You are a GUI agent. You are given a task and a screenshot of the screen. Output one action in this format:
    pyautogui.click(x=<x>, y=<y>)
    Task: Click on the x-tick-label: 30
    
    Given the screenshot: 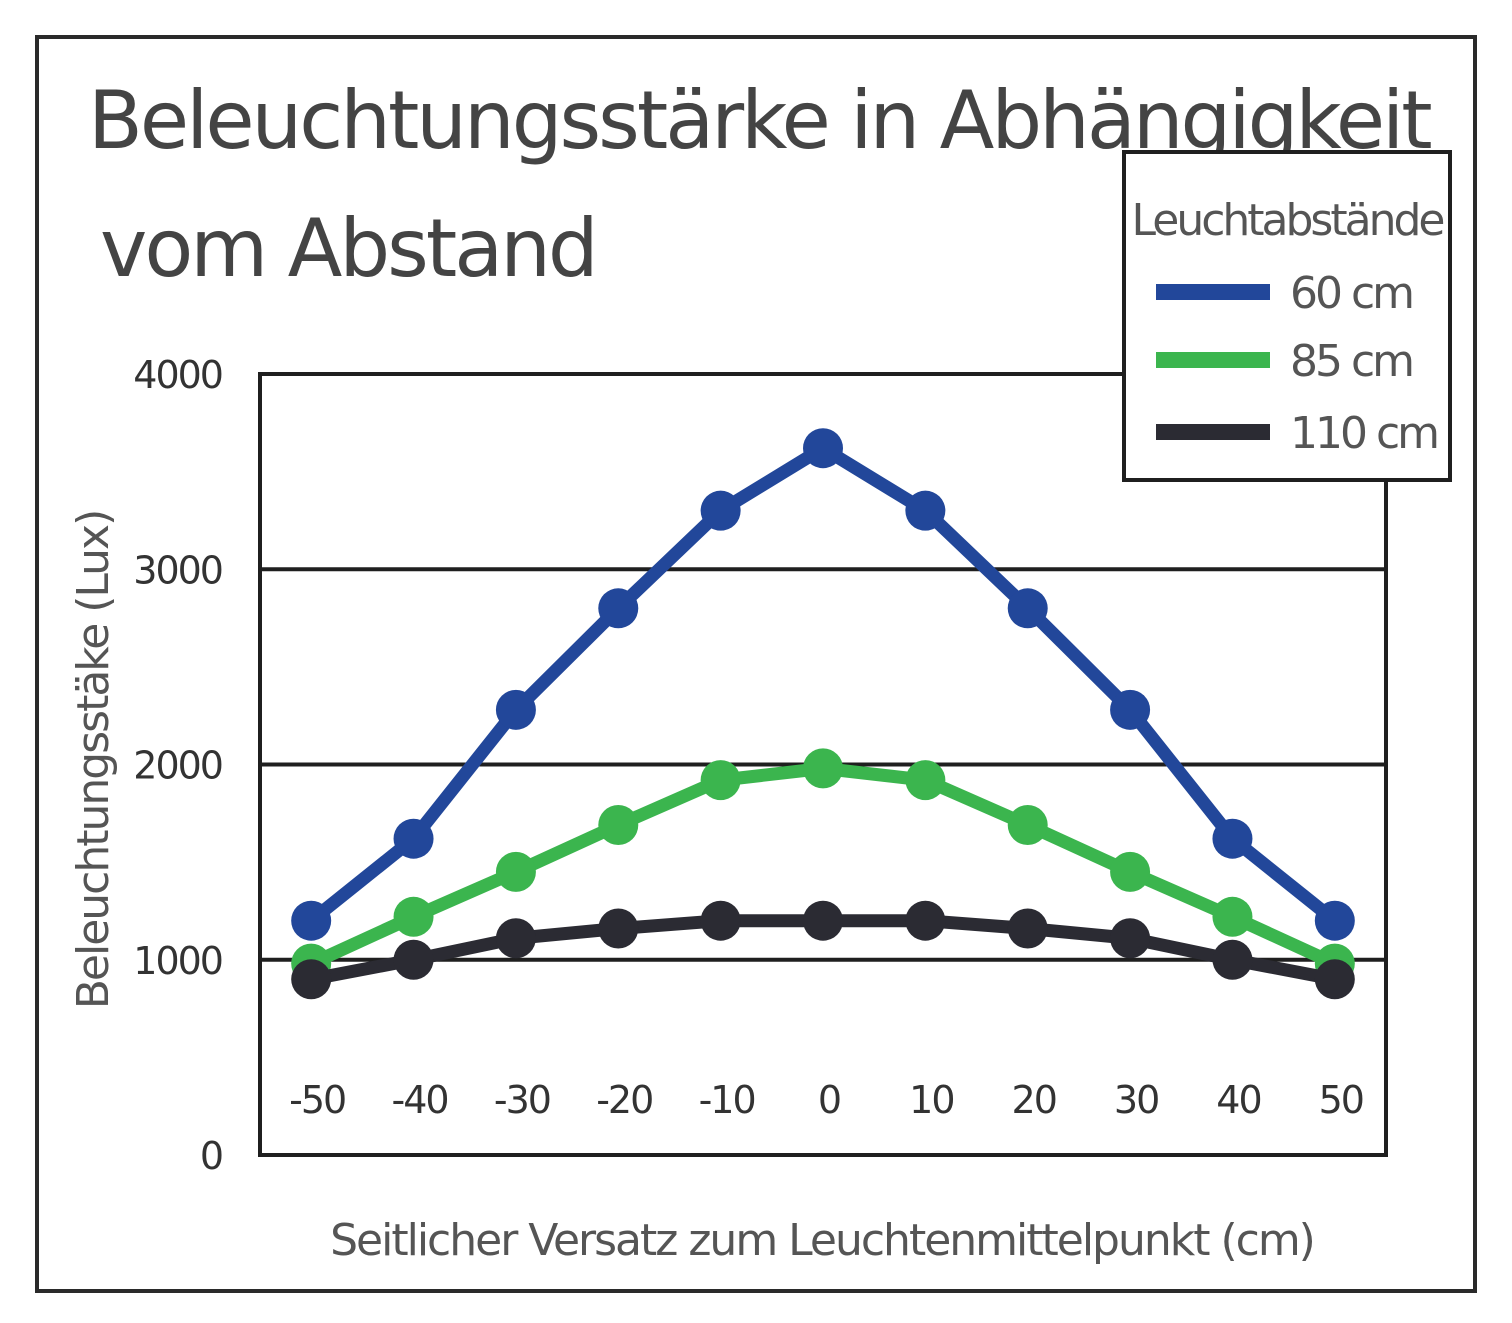 What is the action you would take?
    pyautogui.click(x=1136, y=1100)
    